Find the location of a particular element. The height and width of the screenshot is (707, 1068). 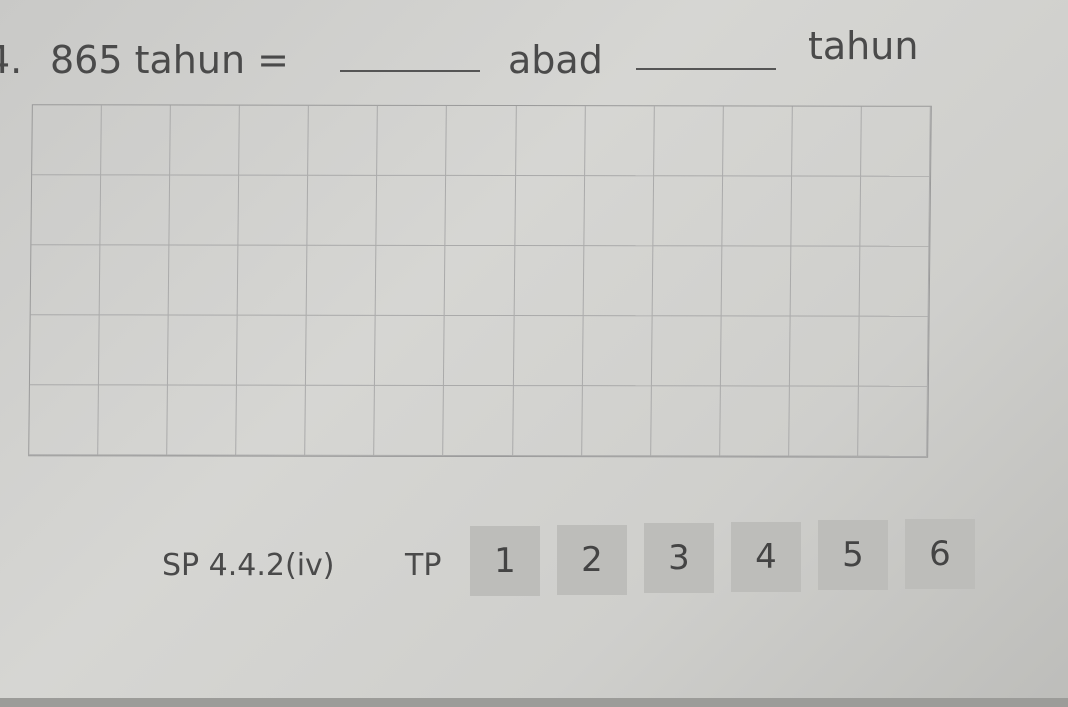

sp-code: SP 4.4.2(iv) is located at coordinates (248, 565).